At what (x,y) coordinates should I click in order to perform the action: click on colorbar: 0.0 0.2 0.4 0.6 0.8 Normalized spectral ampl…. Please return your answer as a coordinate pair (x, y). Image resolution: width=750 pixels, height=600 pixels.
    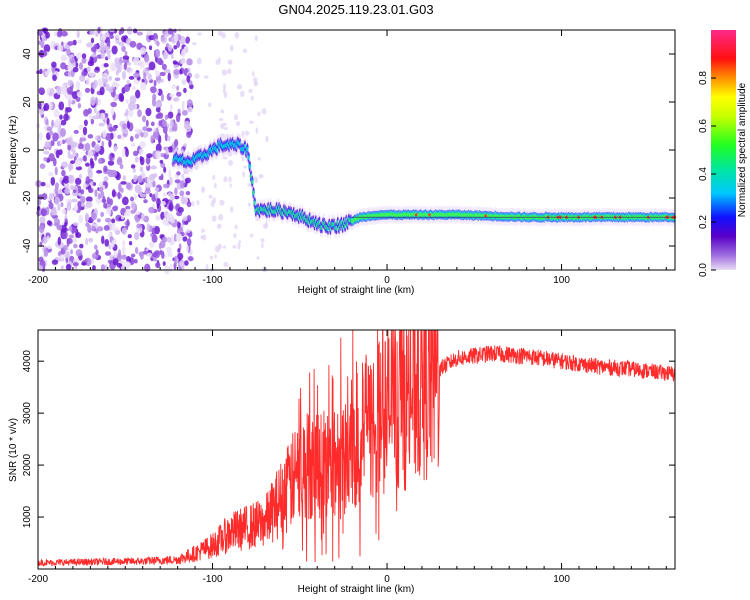
    Looking at the image, I should click on (723, 153).